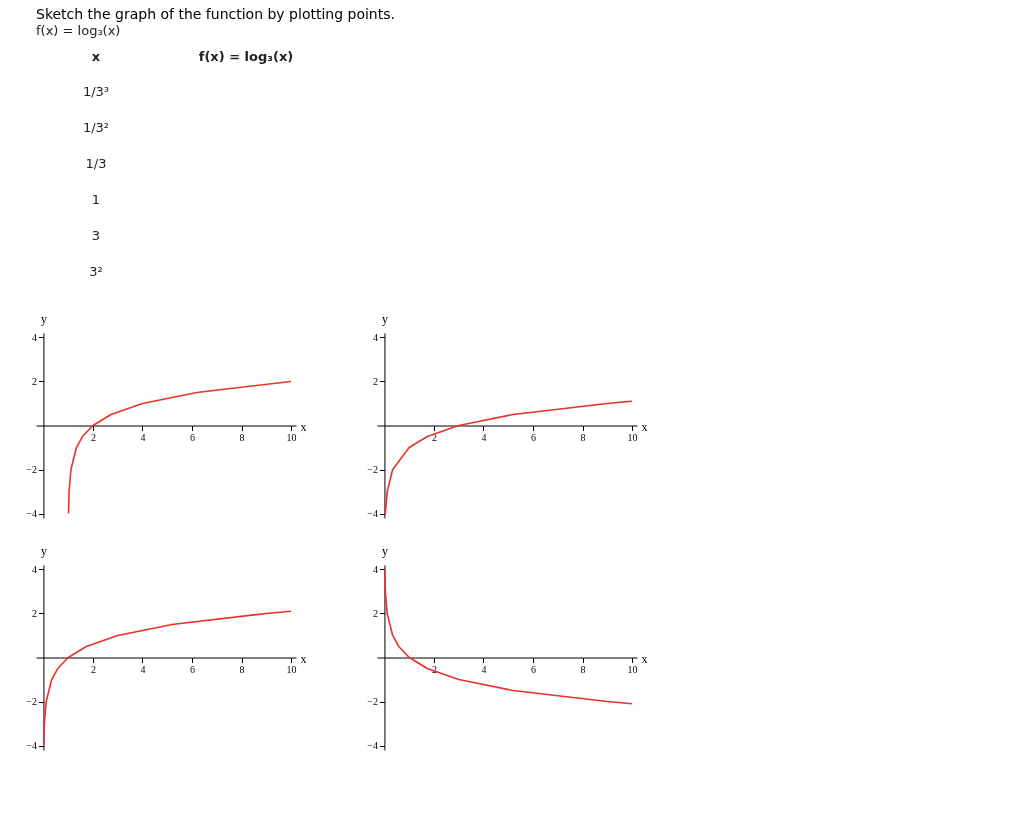 Image resolution: width=1024 pixels, height=834 pixels. I want to click on text: 1, so click(96, 199).